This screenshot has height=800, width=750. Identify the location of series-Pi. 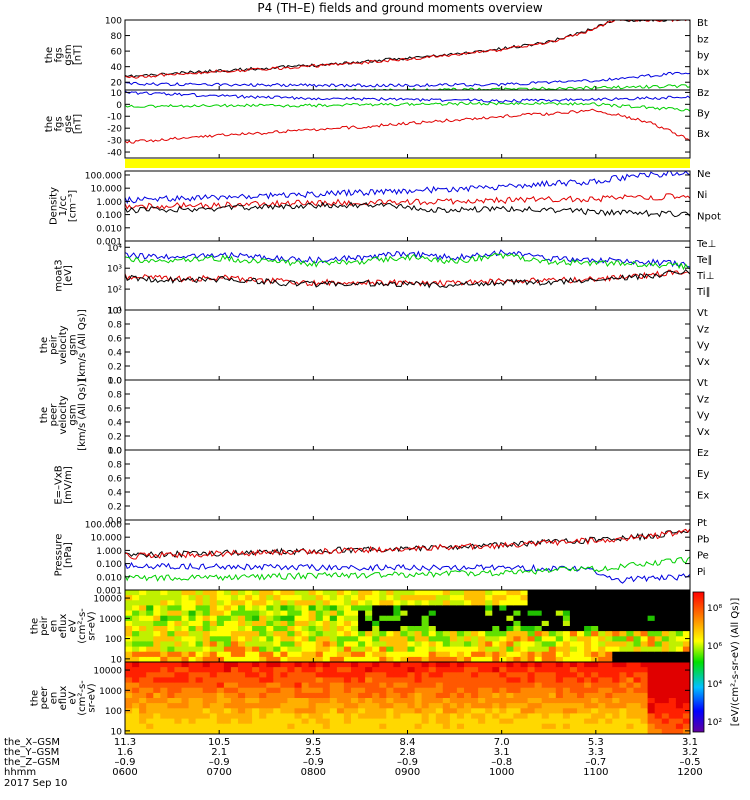
(407, 572).